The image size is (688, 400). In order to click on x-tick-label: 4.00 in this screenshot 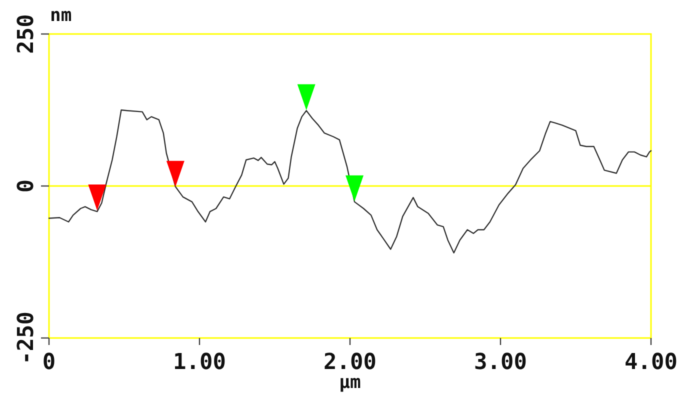, I will do `click(651, 362)`.